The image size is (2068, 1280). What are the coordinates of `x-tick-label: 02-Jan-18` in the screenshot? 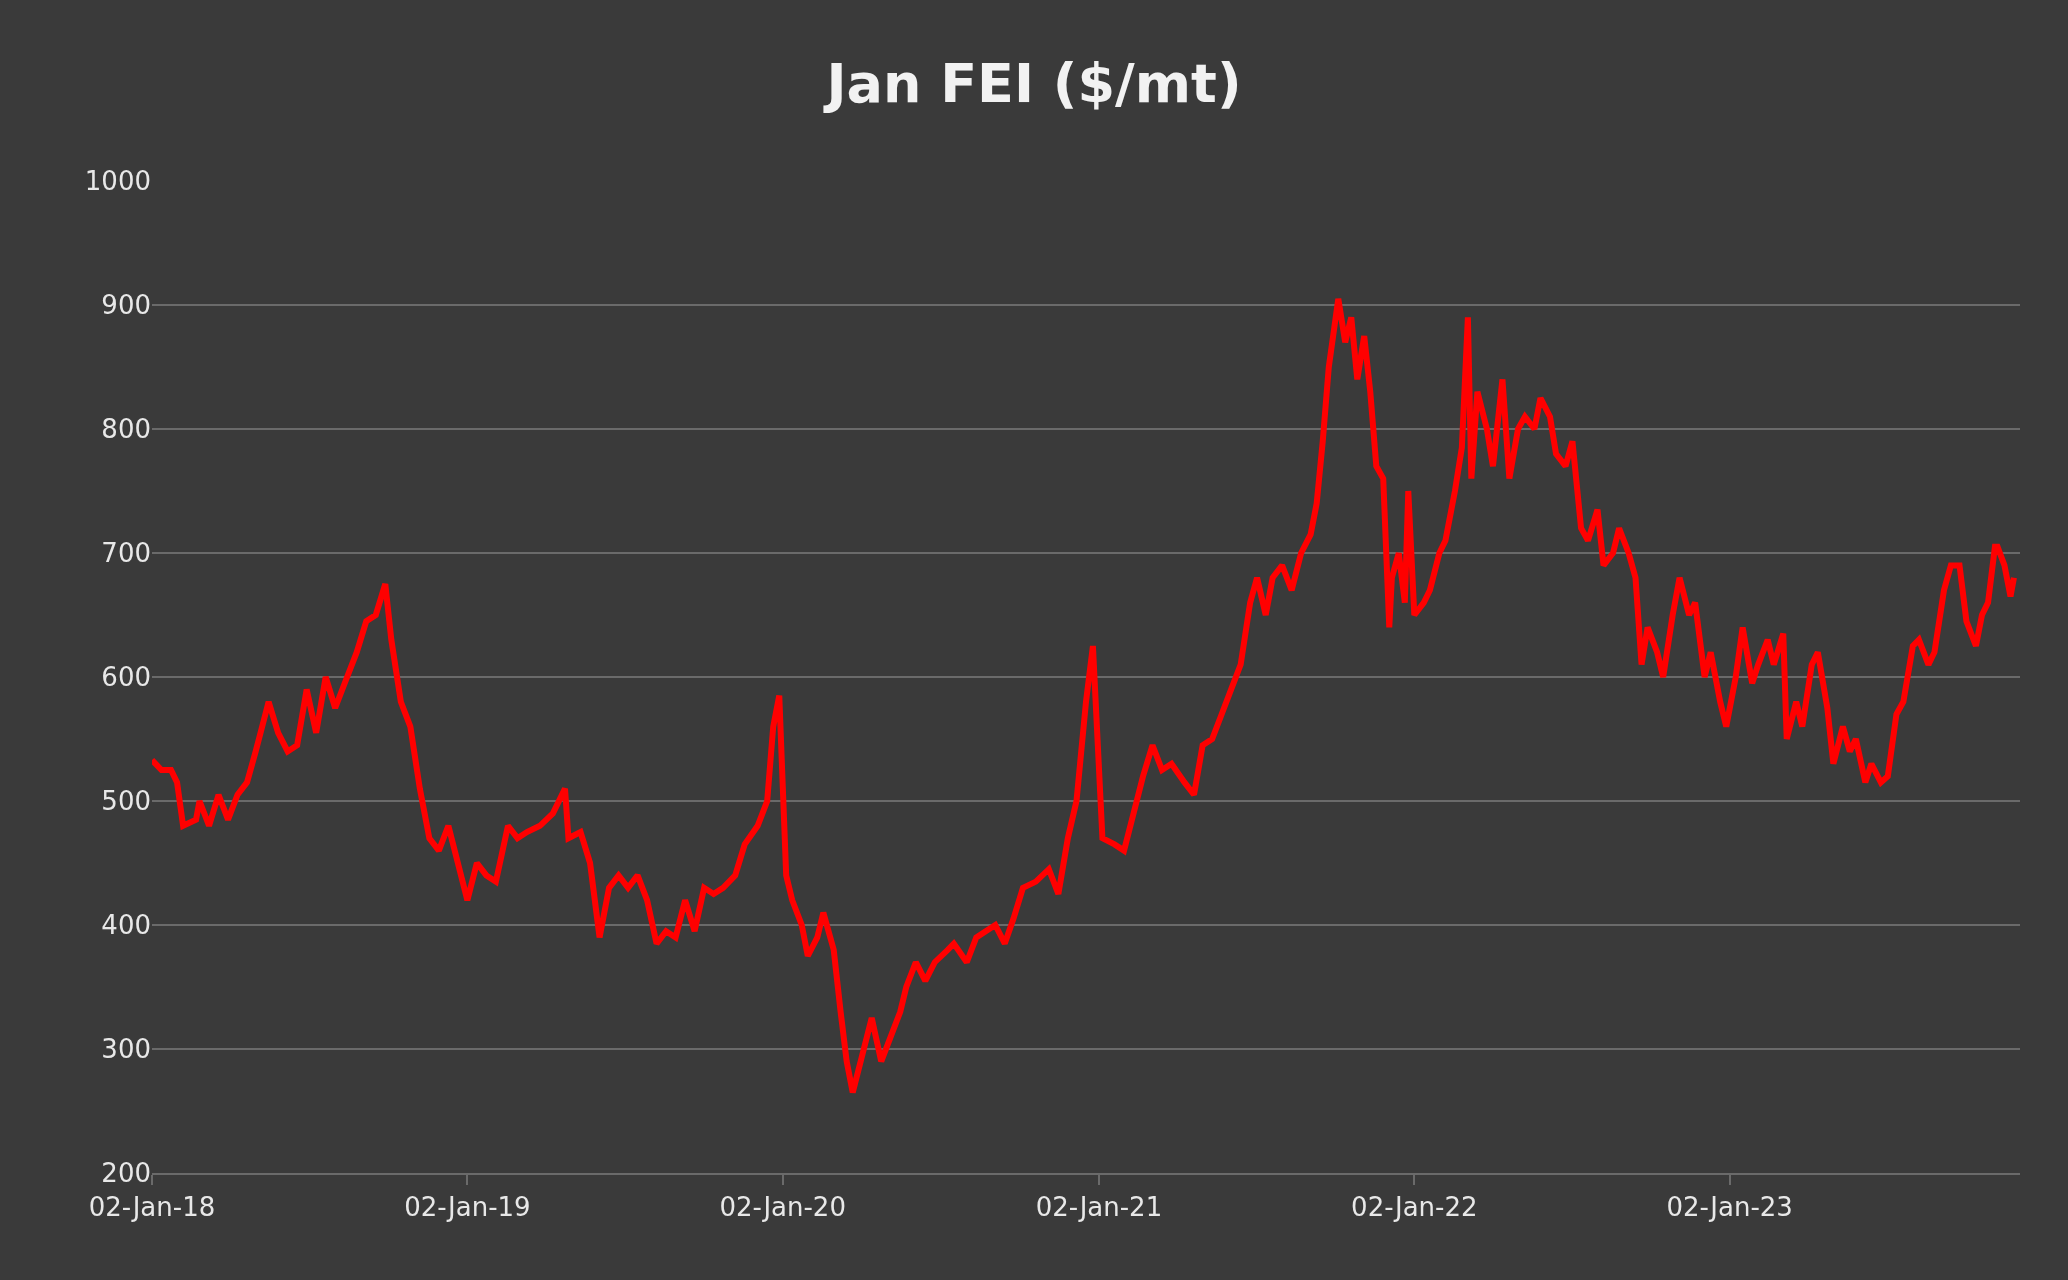 It's located at (152, 1207).